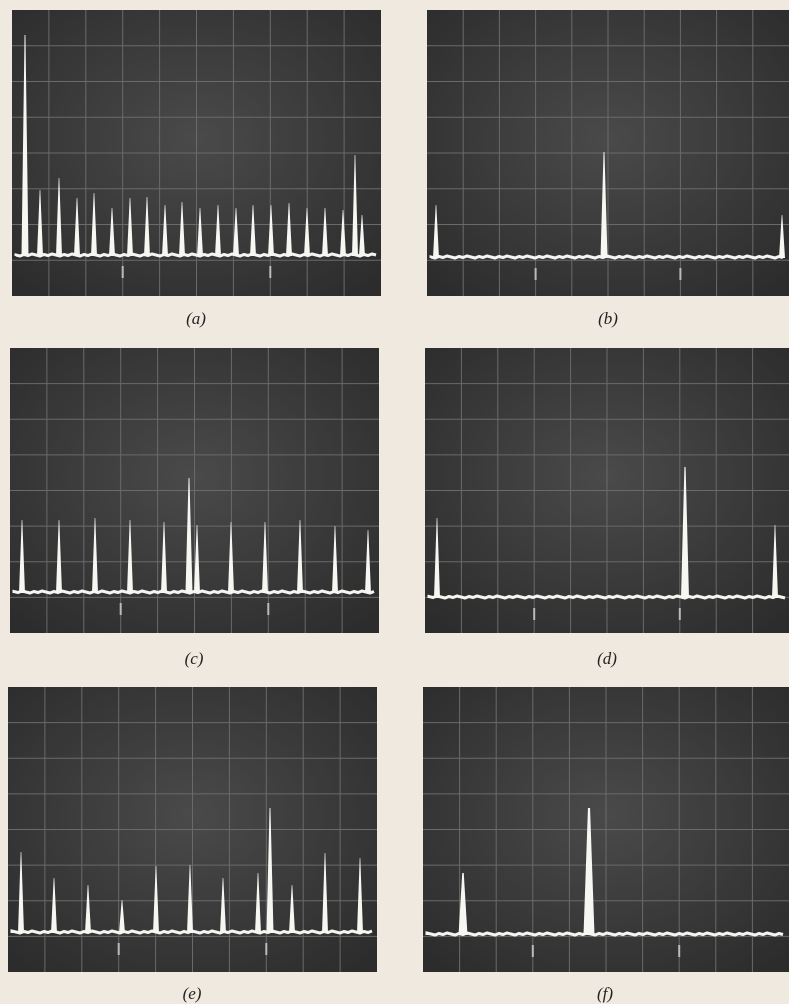 Image resolution: width=789 pixels, height=1004 pixels. What do you see at coordinates (608, 318) in the screenshot?
I see `caption: (b)` at bounding box center [608, 318].